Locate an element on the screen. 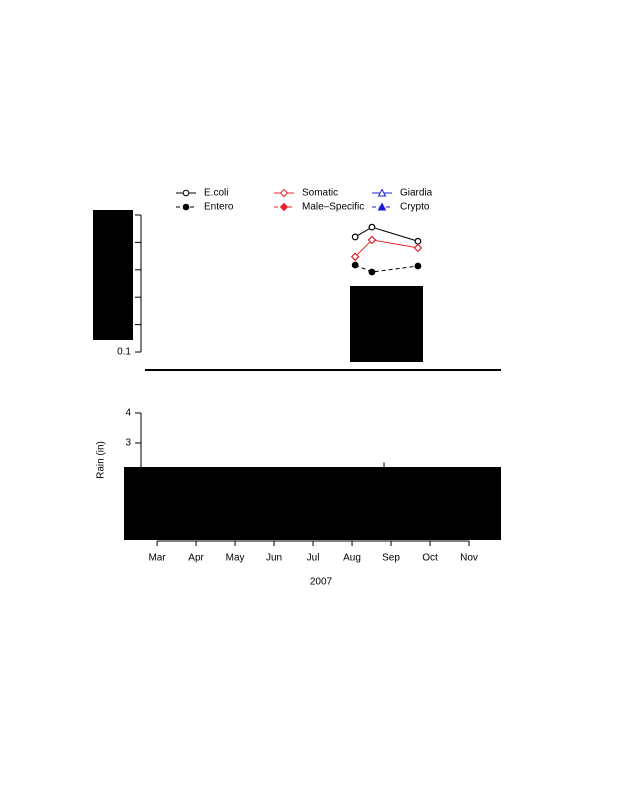 This screenshot has width=618, height=800. legend-label: Somatic is located at coordinates (320, 193).